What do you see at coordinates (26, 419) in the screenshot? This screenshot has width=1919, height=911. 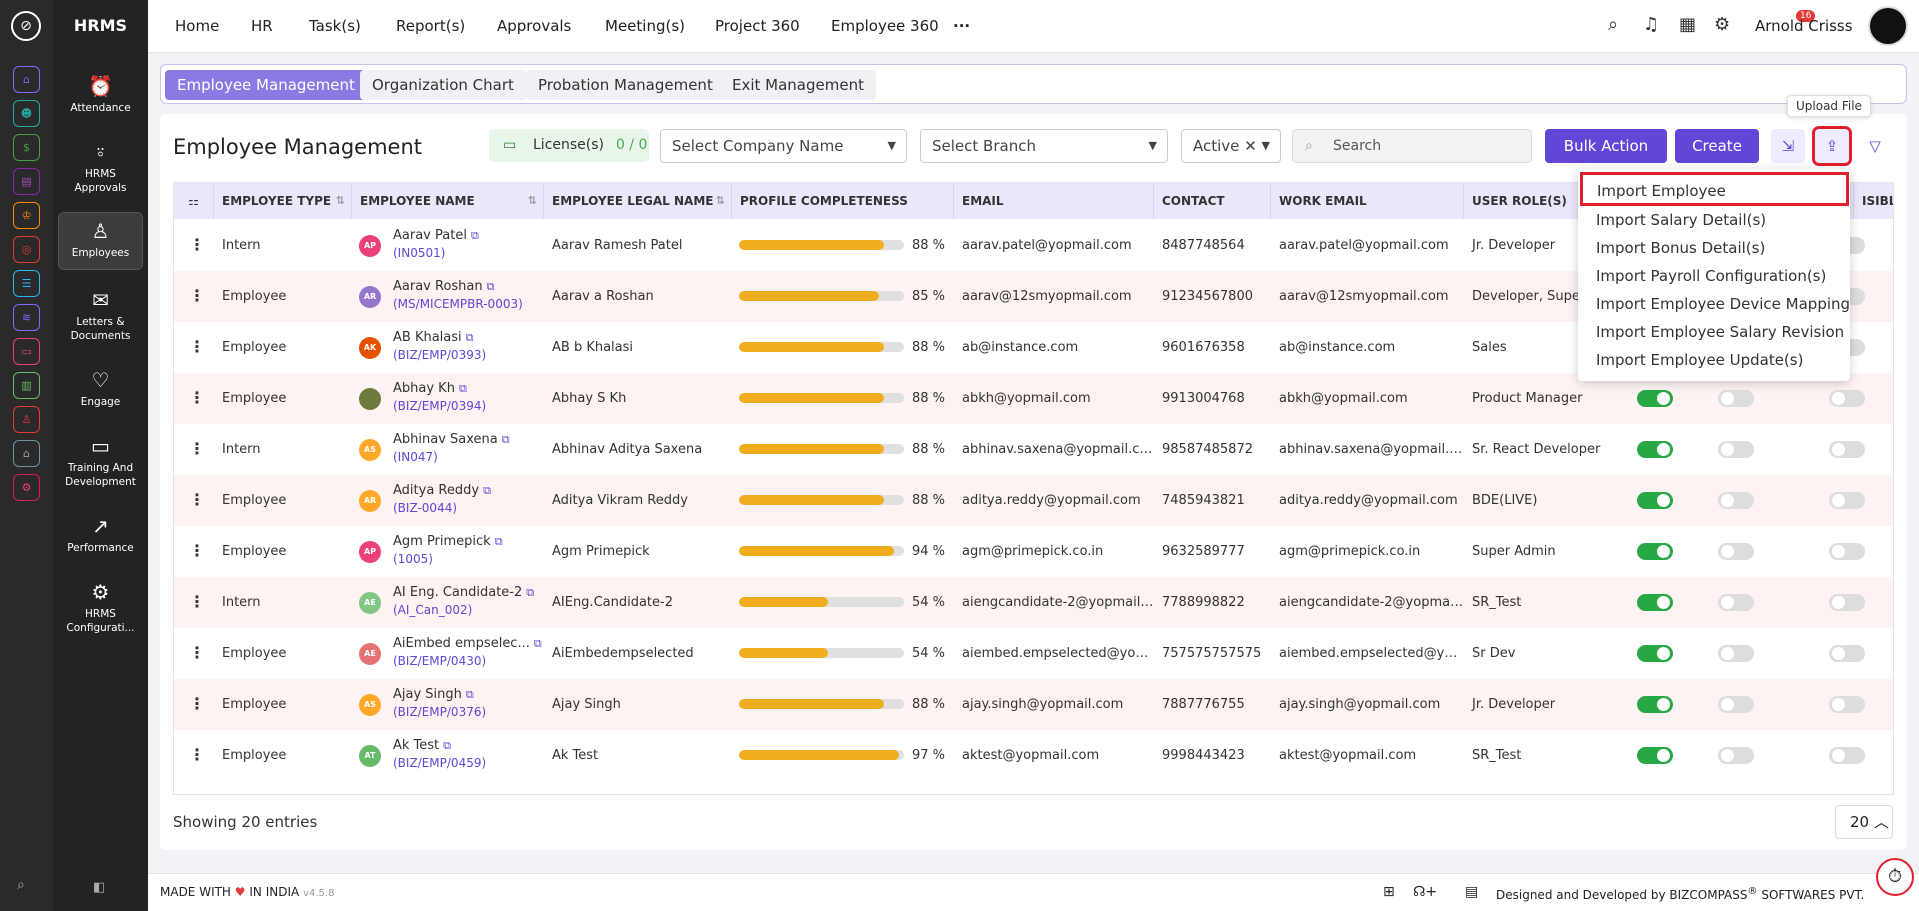 I see `person-app-icon: ♙` at bounding box center [26, 419].